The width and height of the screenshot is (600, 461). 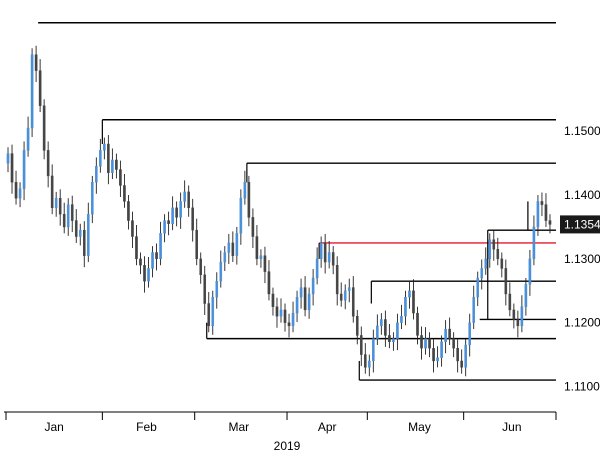 I want to click on last-price-tag: 1.1354, so click(x=580, y=224).